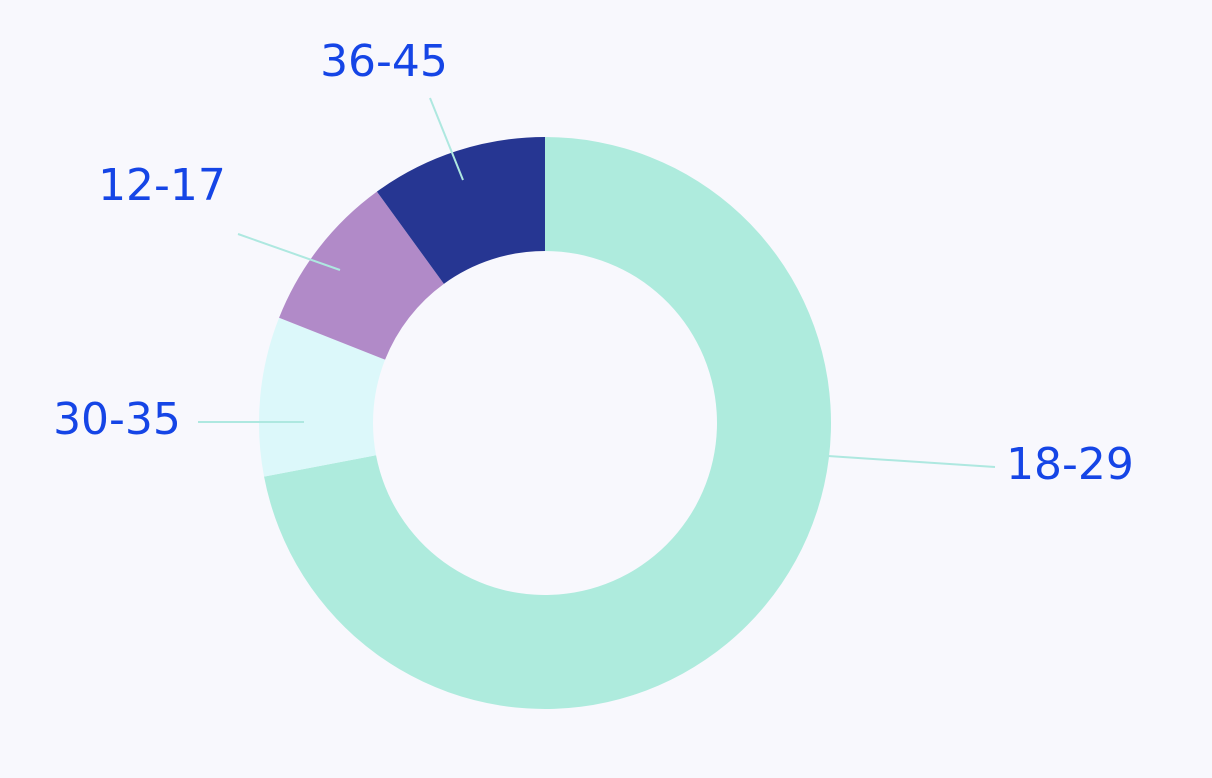 The height and width of the screenshot is (778, 1212). I want to click on slice-label-36-45: 36-45, so click(384, 61).